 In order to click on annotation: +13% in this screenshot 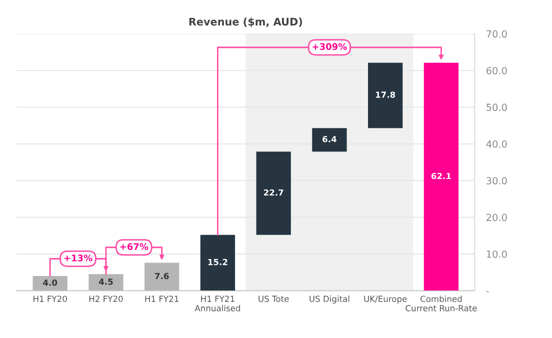, I will do `click(78, 258)`.